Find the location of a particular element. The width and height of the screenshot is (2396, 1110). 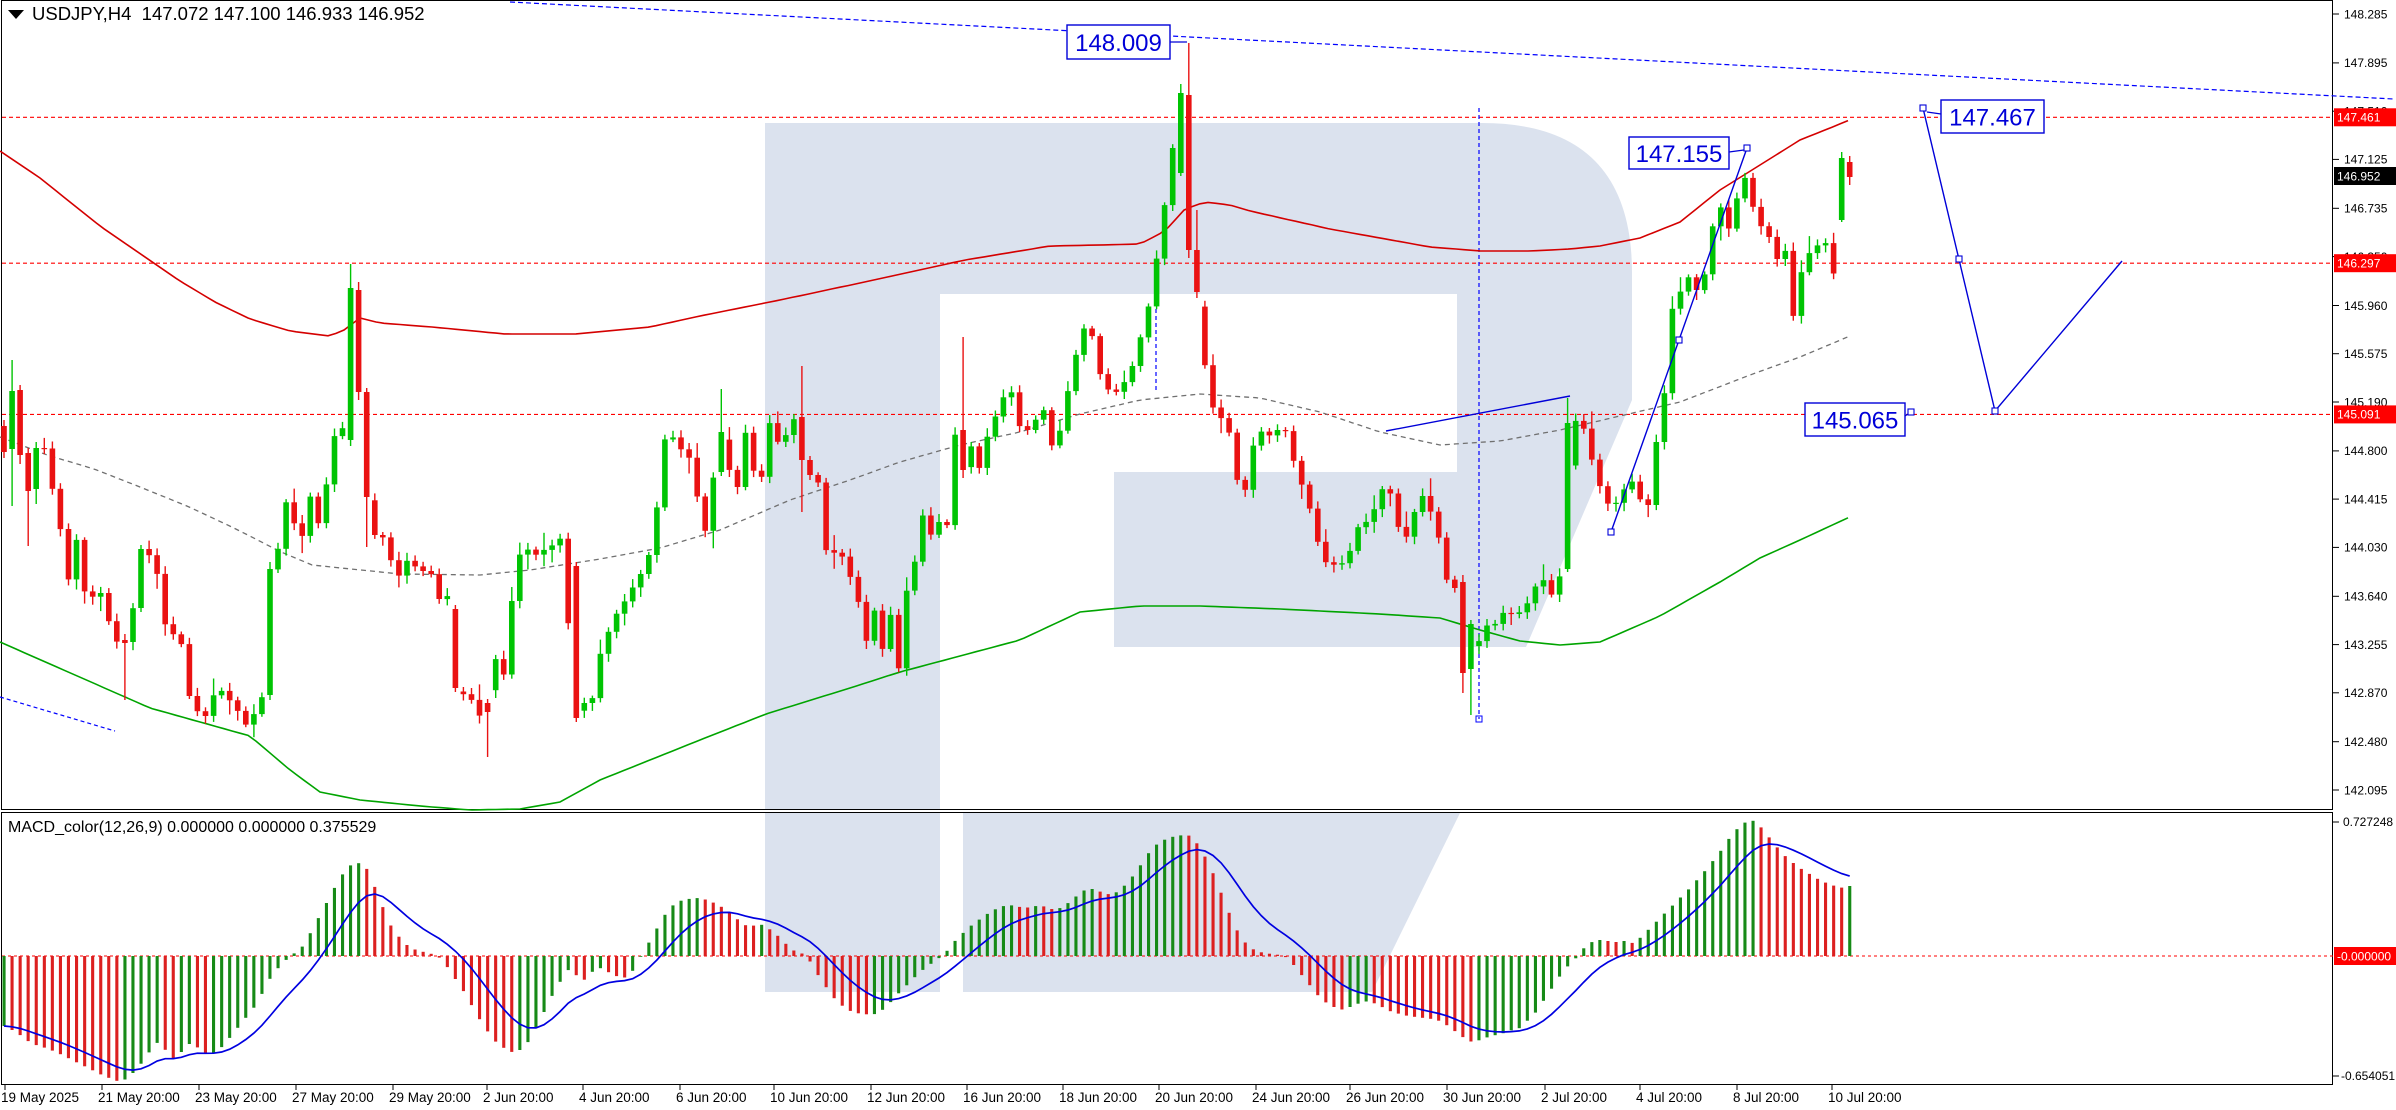

svg-text: 27 May 20:00 is located at coordinates (333, 1097).